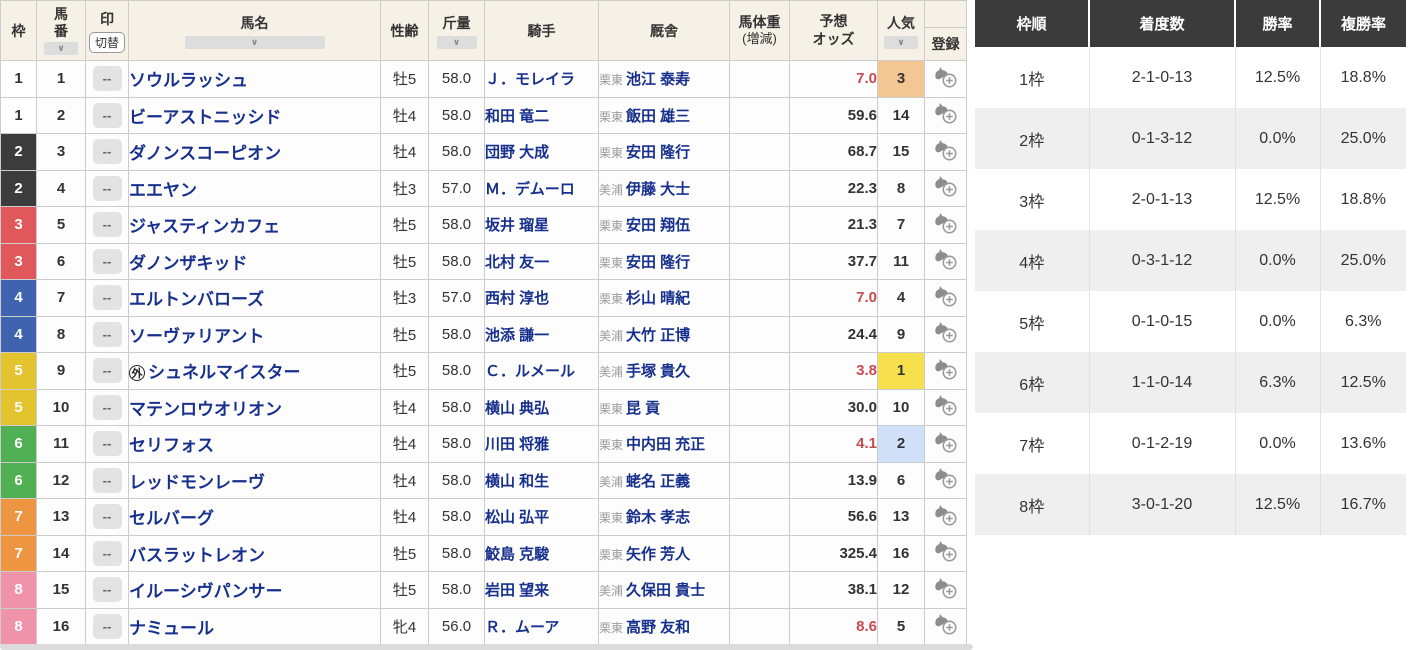 The image size is (1409, 650). Describe the element at coordinates (658, 372) in the screenshot. I see `trainer-link: 手塚 貴久` at that location.